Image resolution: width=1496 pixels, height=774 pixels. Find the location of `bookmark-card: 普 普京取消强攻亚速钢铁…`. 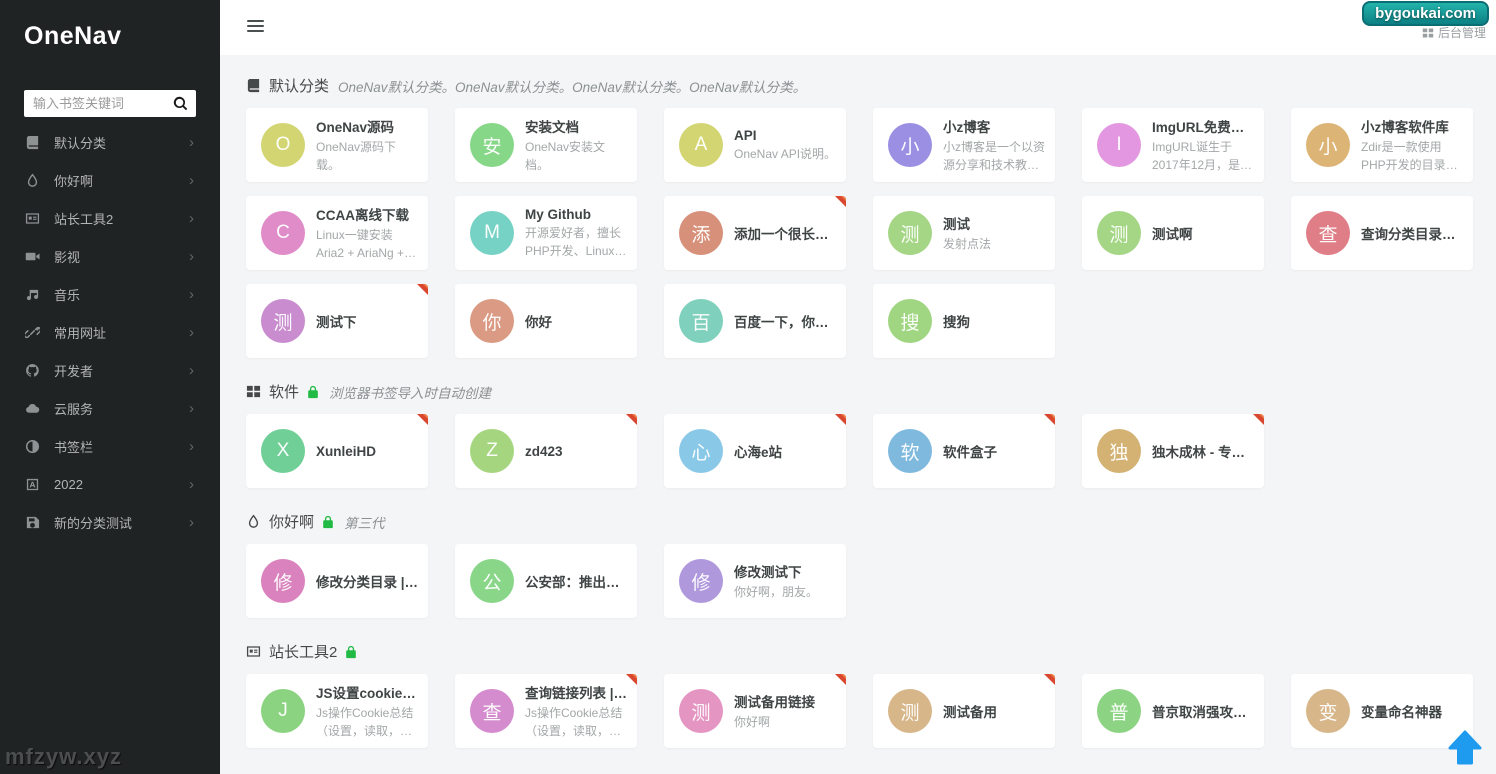

bookmark-card: 普 普京取消强攻亚速钢铁… is located at coordinates (1173, 711).